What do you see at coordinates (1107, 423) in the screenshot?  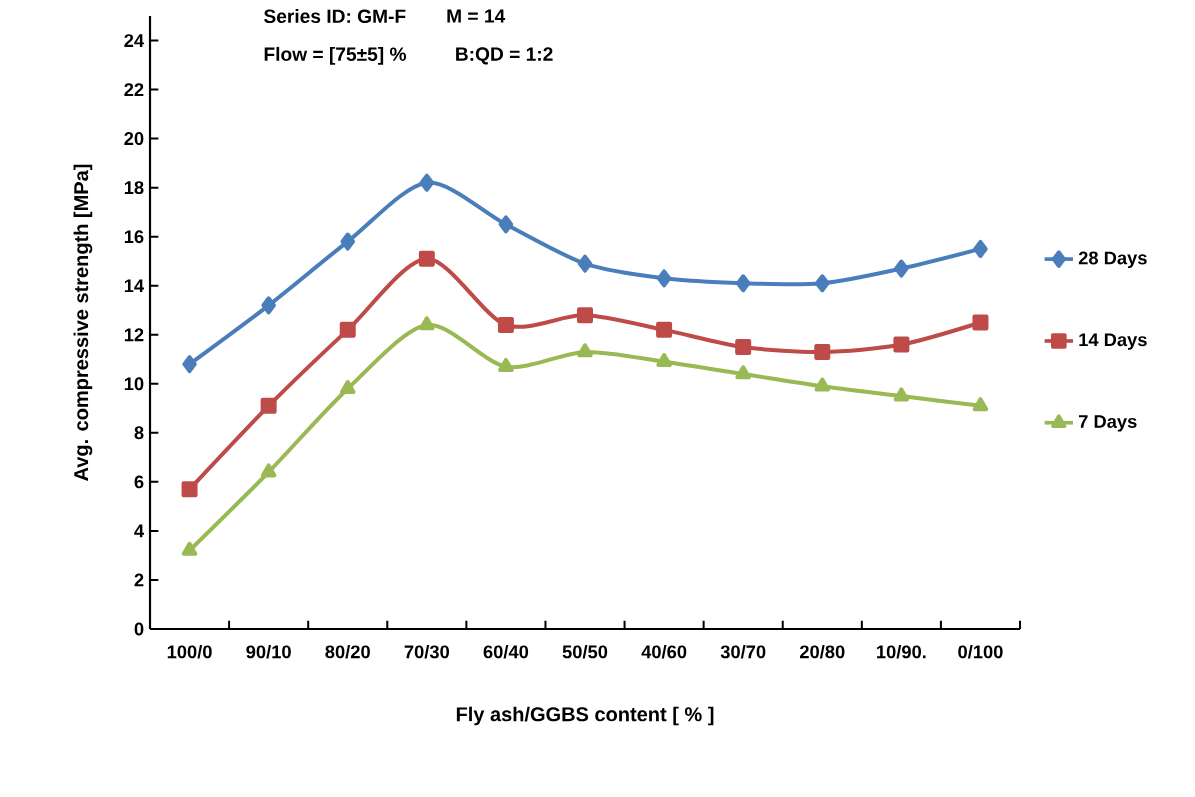 I see `legend-label: 7 Days` at bounding box center [1107, 423].